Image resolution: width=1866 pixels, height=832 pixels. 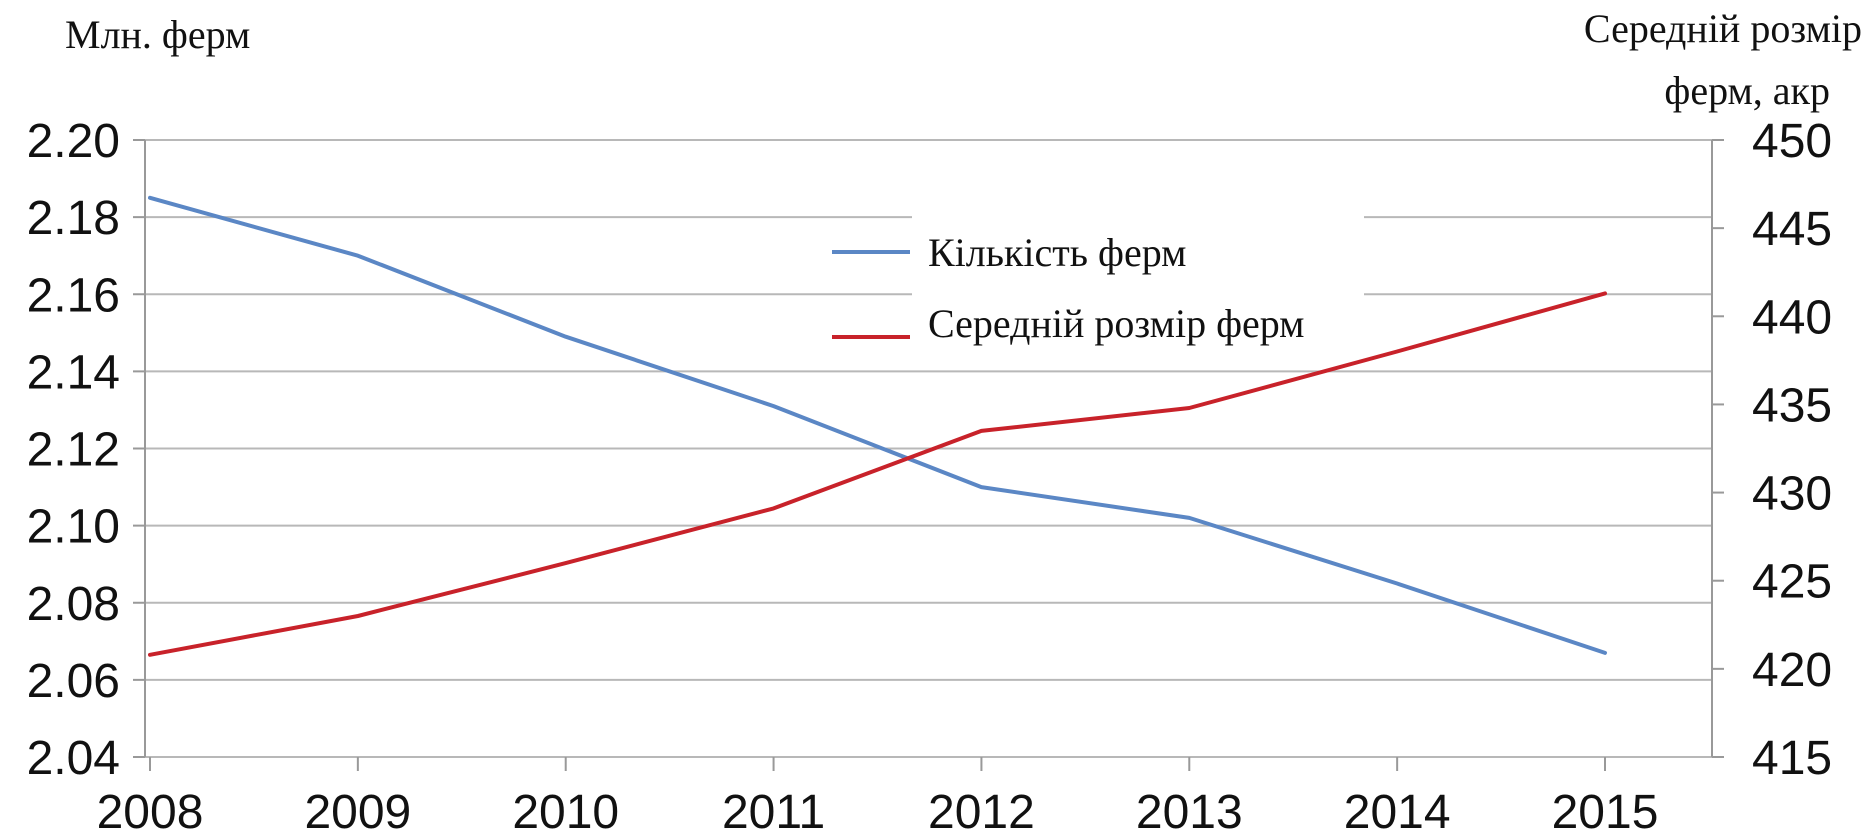 What do you see at coordinates (1397, 809) in the screenshot?
I see `x-tick-label: 2014` at bounding box center [1397, 809].